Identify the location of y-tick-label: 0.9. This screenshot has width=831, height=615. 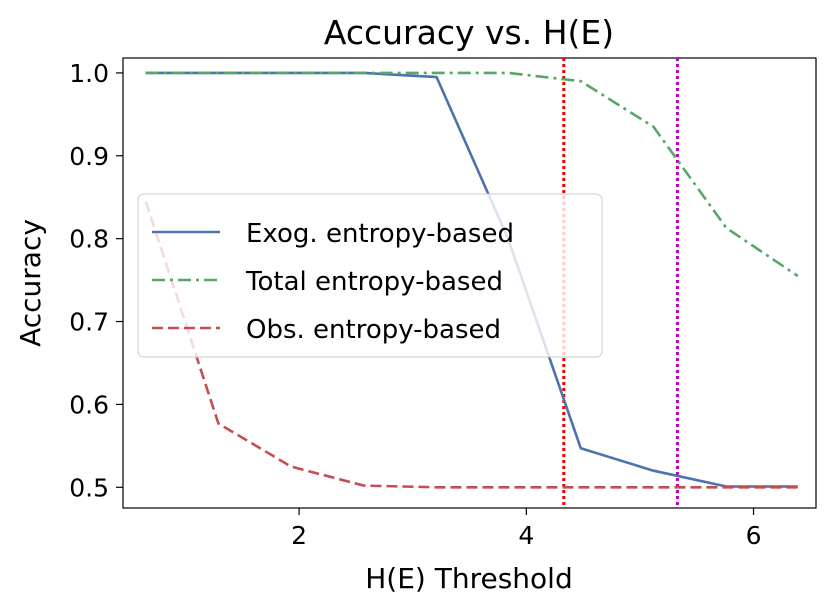
(89, 156).